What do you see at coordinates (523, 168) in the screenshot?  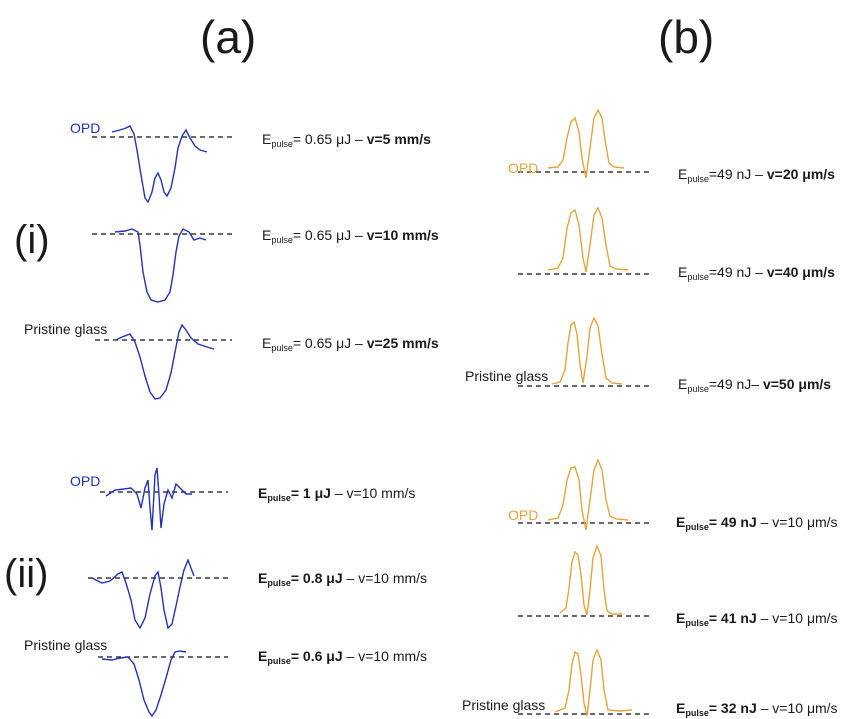 I see `opd-label-b-i: OPD` at bounding box center [523, 168].